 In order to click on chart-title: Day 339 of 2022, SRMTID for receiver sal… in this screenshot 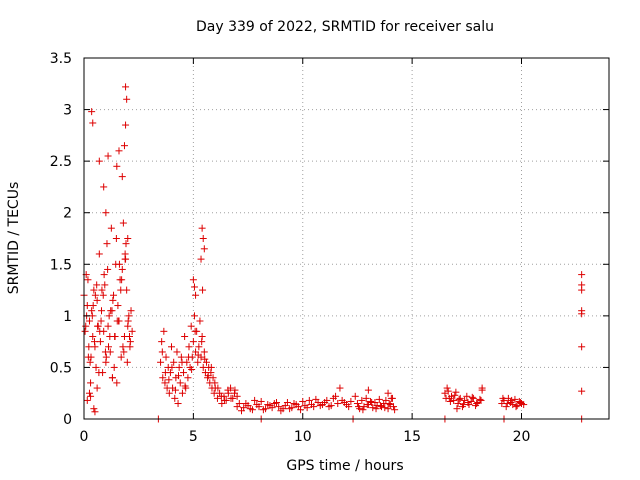, I will do `click(345, 27)`.